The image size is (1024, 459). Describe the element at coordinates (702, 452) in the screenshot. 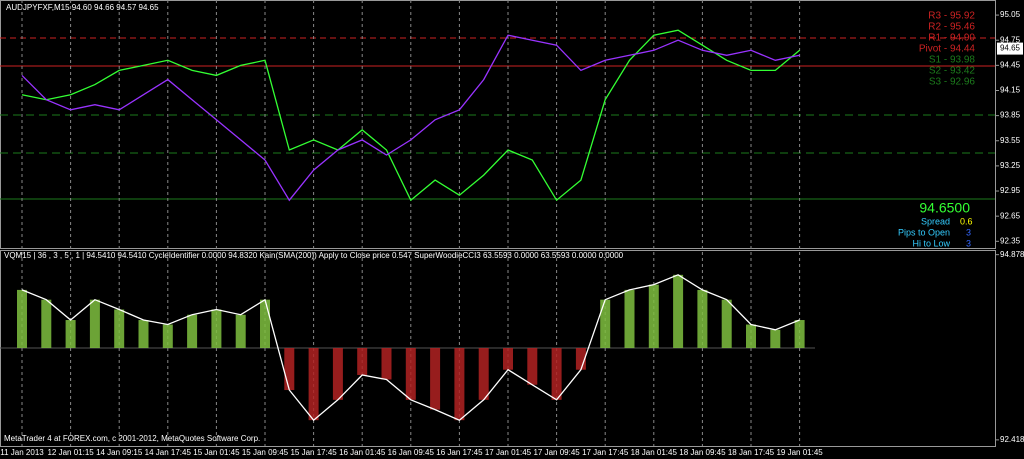

I see `x-tick-label: 18 Jan 09:45` at that location.